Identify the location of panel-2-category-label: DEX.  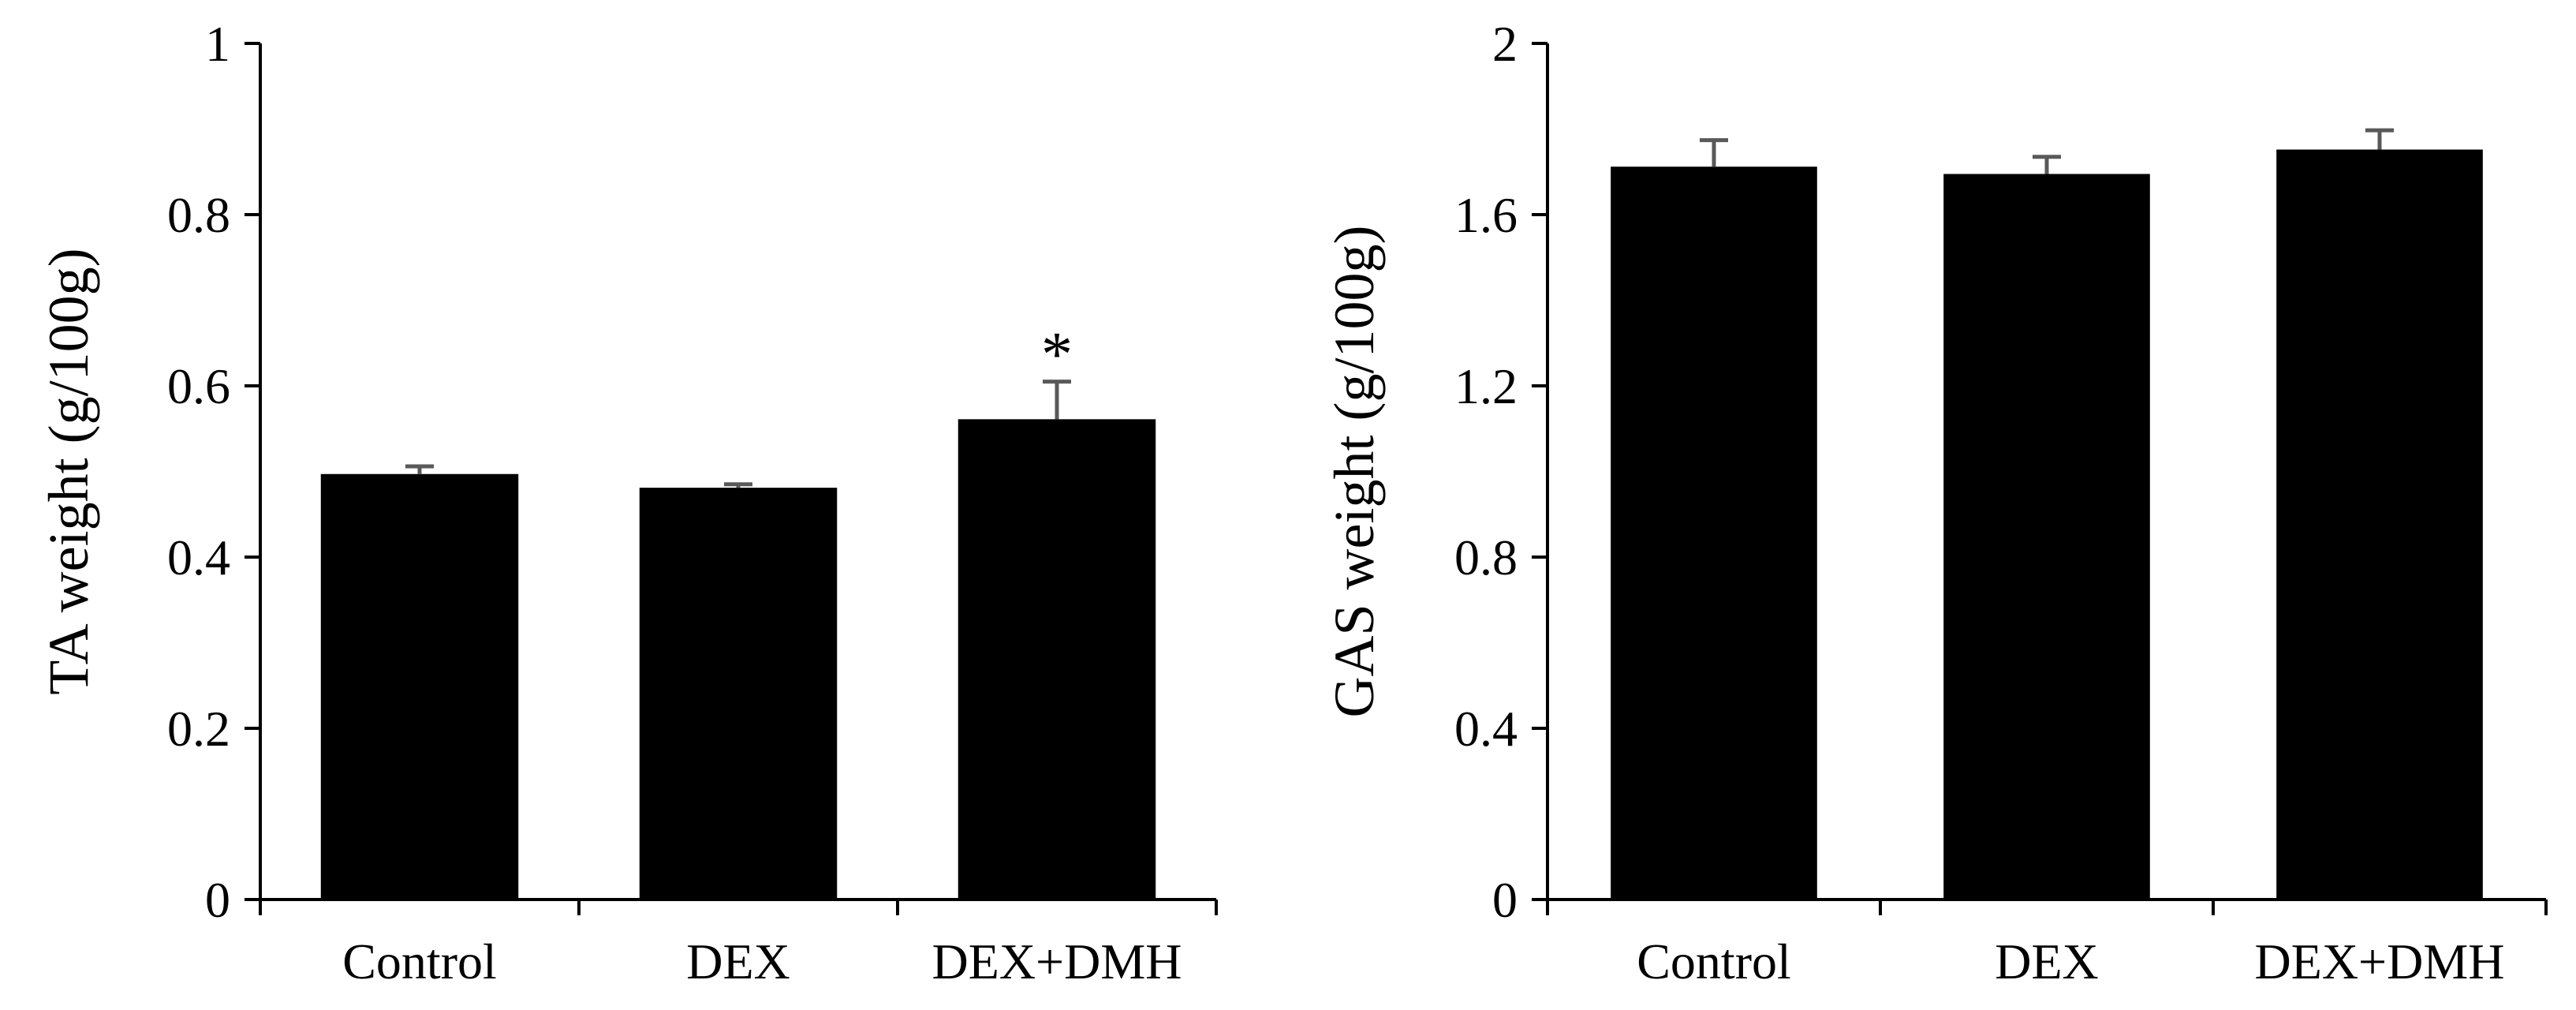
(2047, 961).